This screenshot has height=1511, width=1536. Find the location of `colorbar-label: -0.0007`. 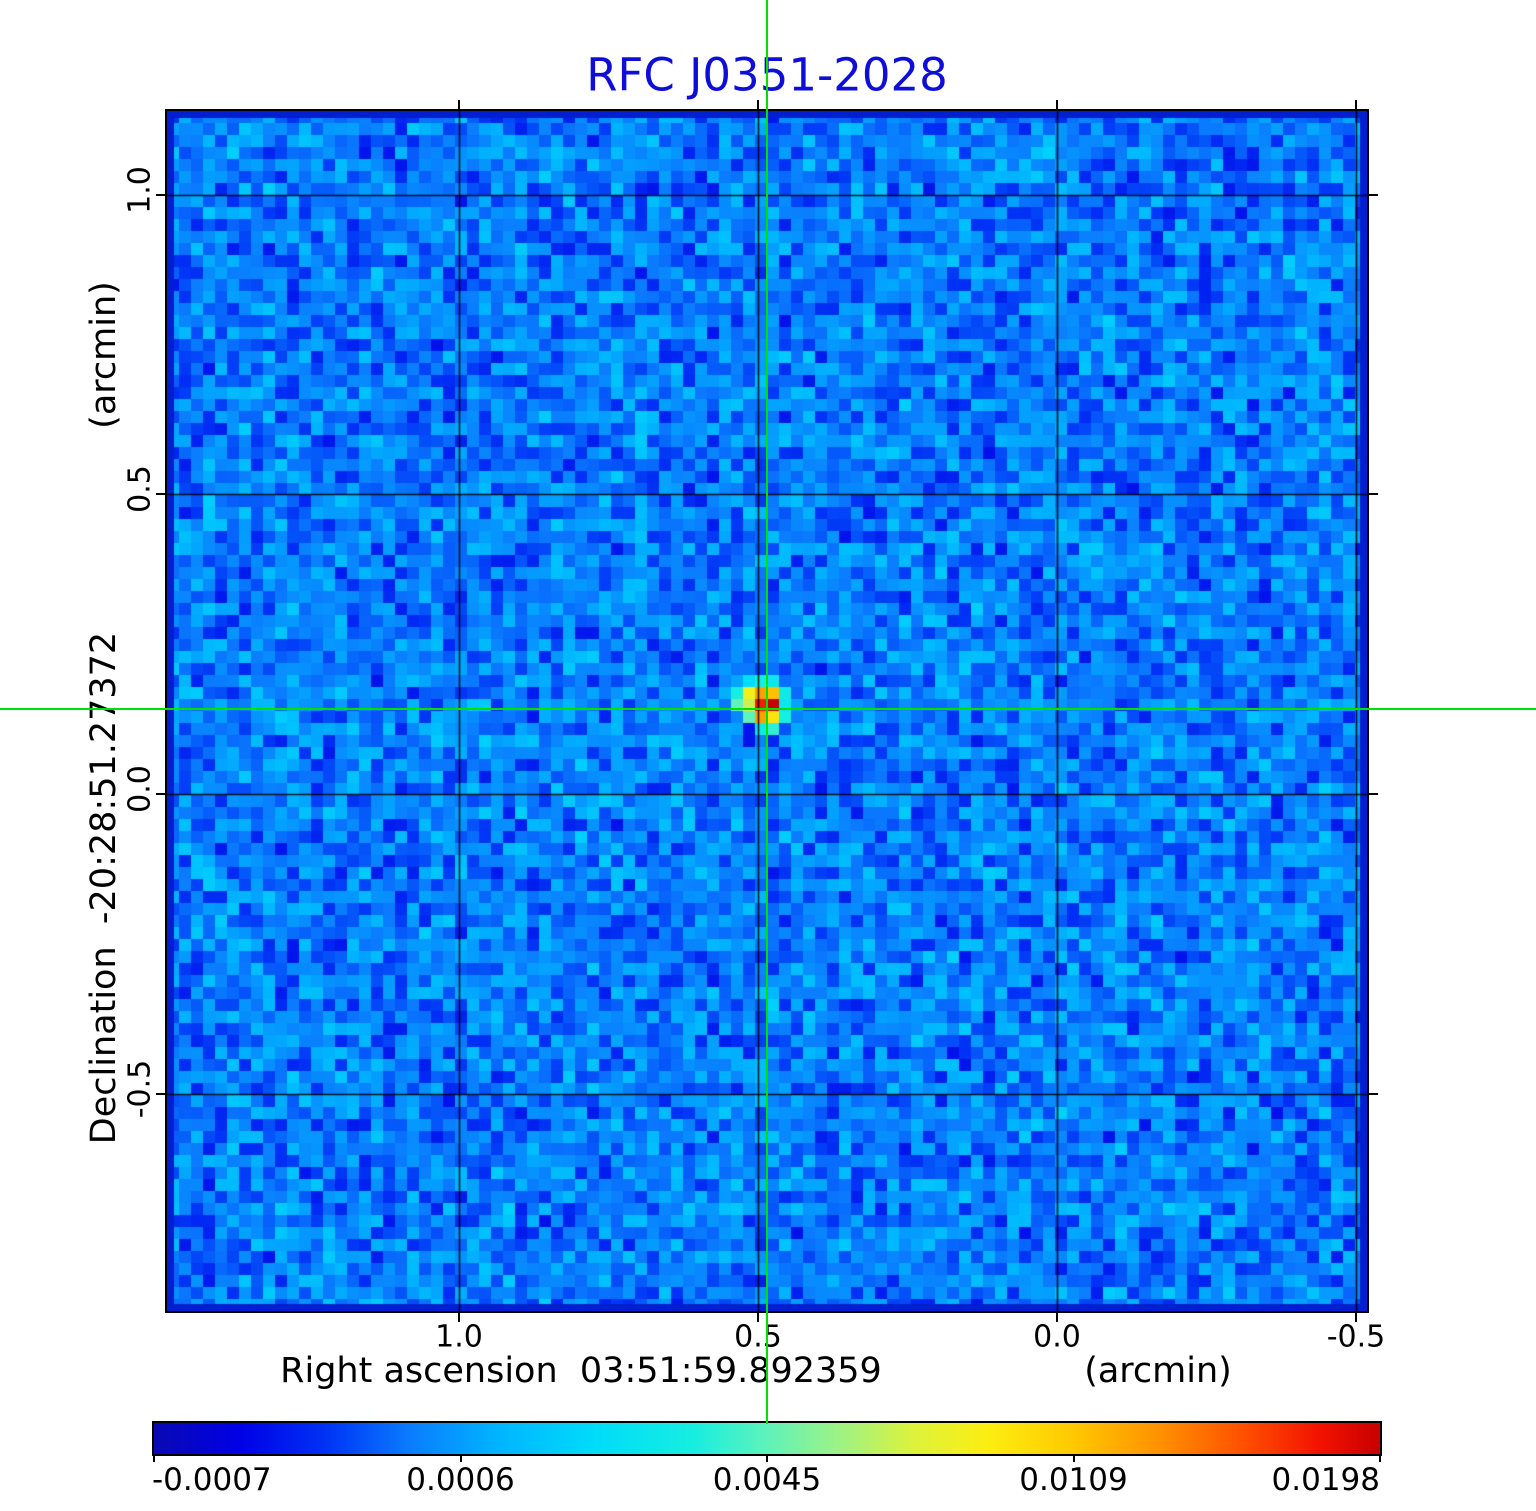

colorbar-label: -0.0007 is located at coordinates (212, 1480).